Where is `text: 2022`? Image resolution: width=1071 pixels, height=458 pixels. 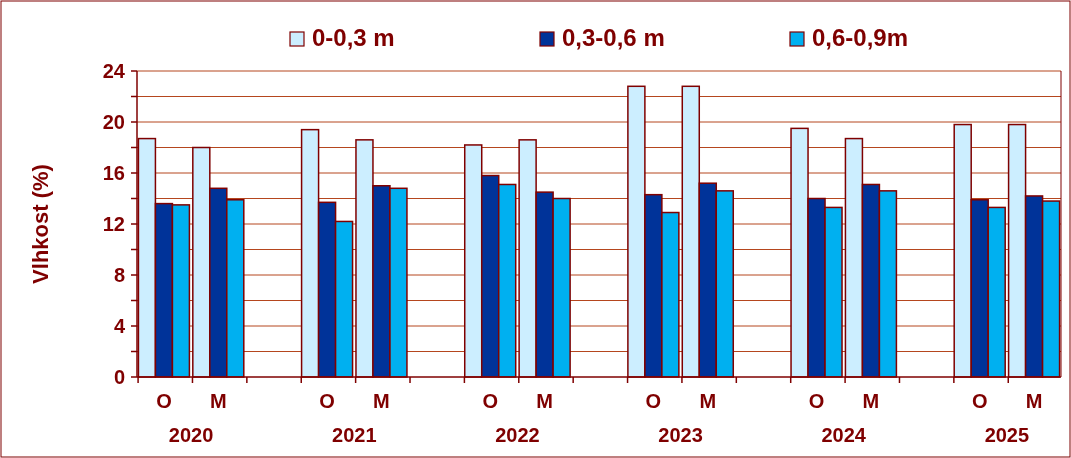
text: 2022 is located at coordinates (517, 435).